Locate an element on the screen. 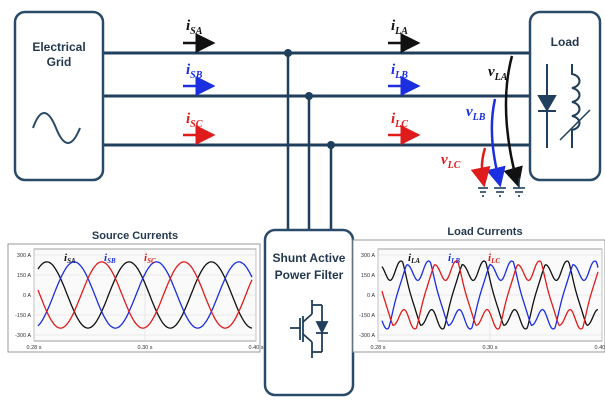  electrical-grid-block is located at coordinates (59, 96).